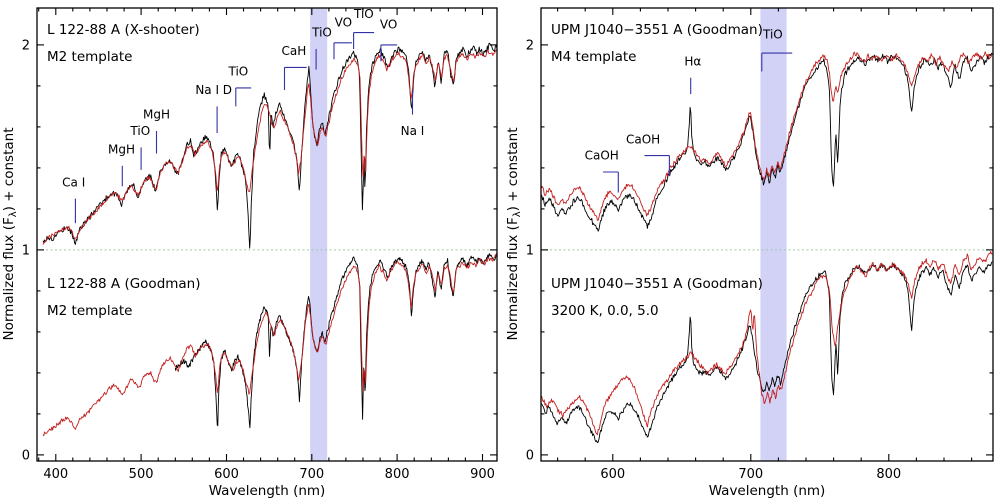  What do you see at coordinates (55, 474) in the screenshot?
I see `x-tick-label: 400` at bounding box center [55, 474].